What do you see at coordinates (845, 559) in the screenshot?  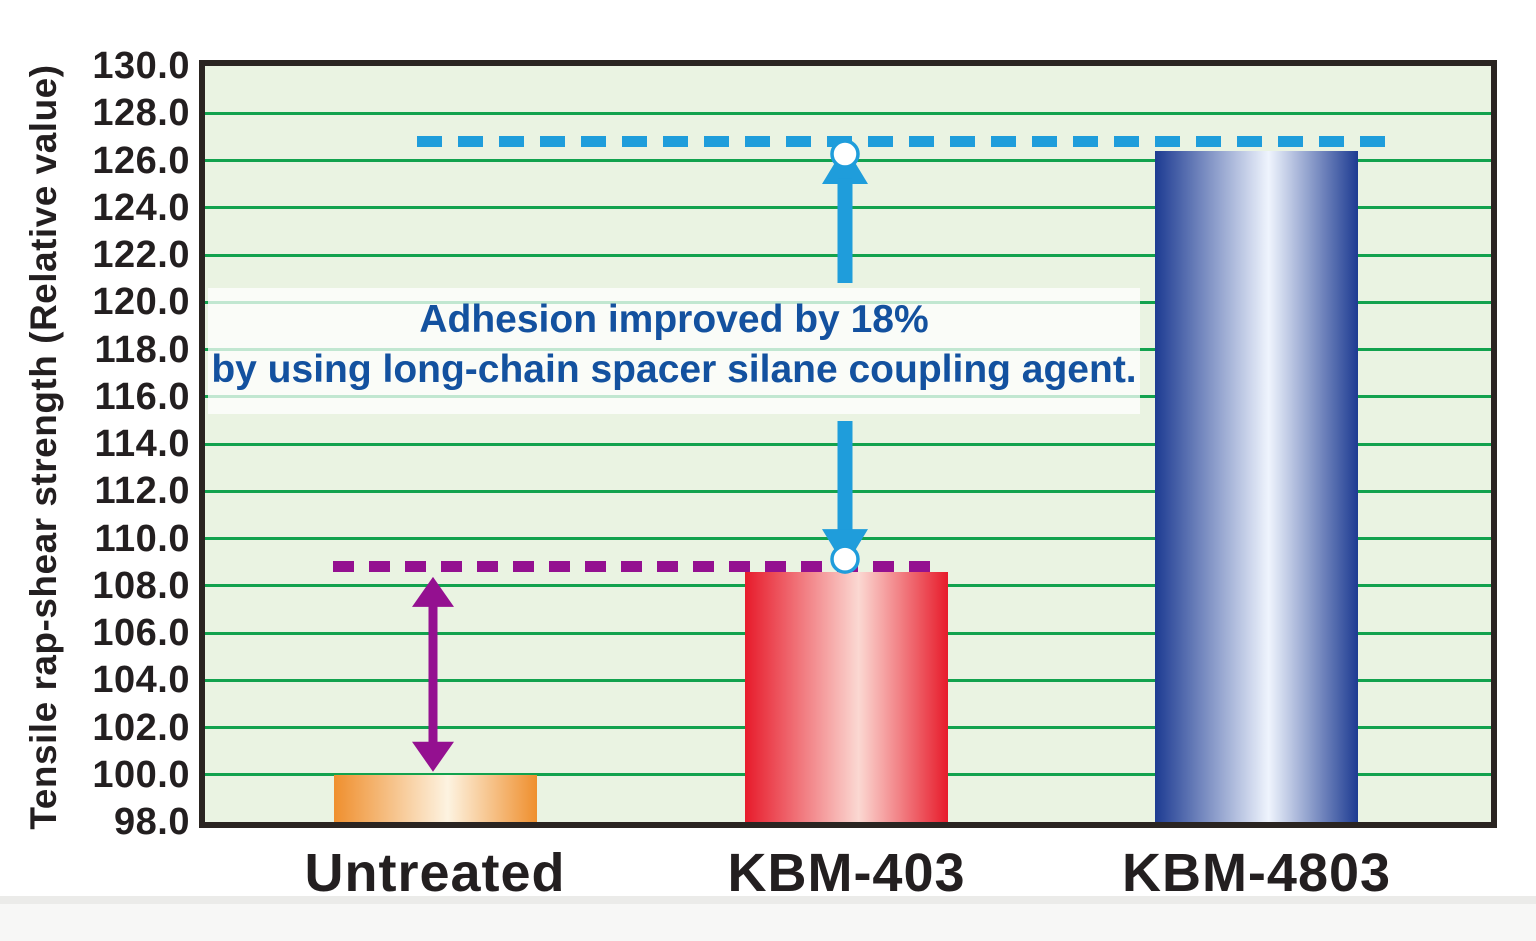 I see `down-arrow-tip-marker` at bounding box center [845, 559].